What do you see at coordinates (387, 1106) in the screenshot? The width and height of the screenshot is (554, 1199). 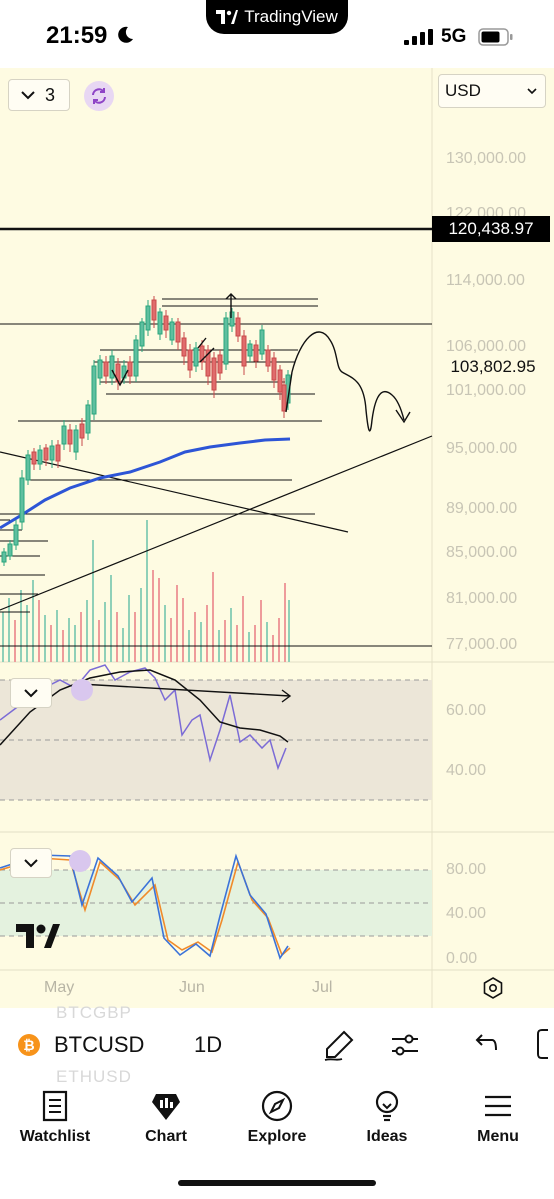 I see `lightbulb-icon` at bounding box center [387, 1106].